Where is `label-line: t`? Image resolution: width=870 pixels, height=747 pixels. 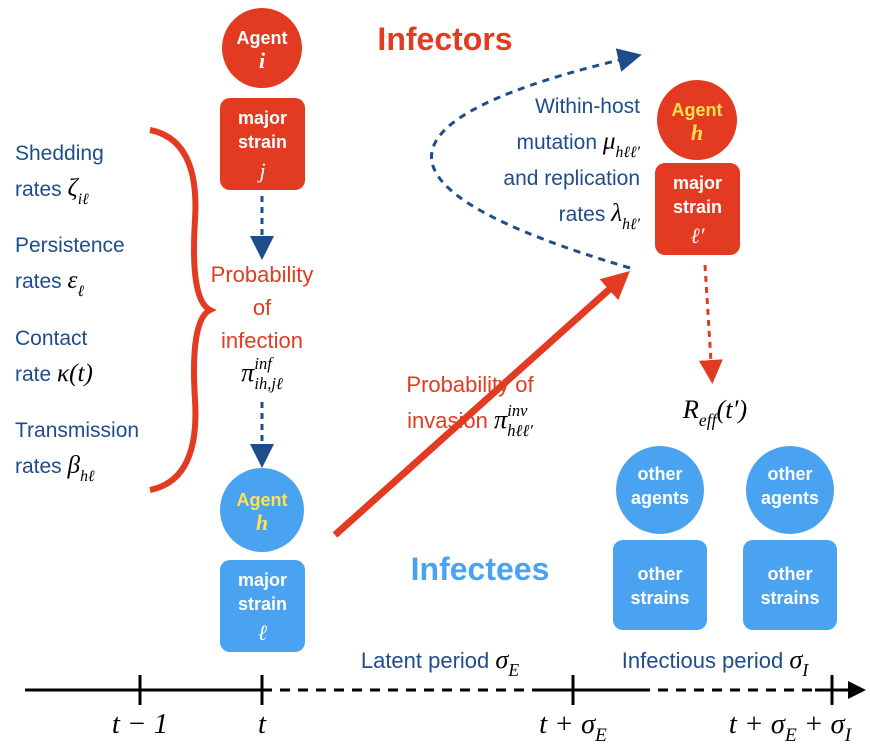 label-line: t is located at coordinates (262, 724).